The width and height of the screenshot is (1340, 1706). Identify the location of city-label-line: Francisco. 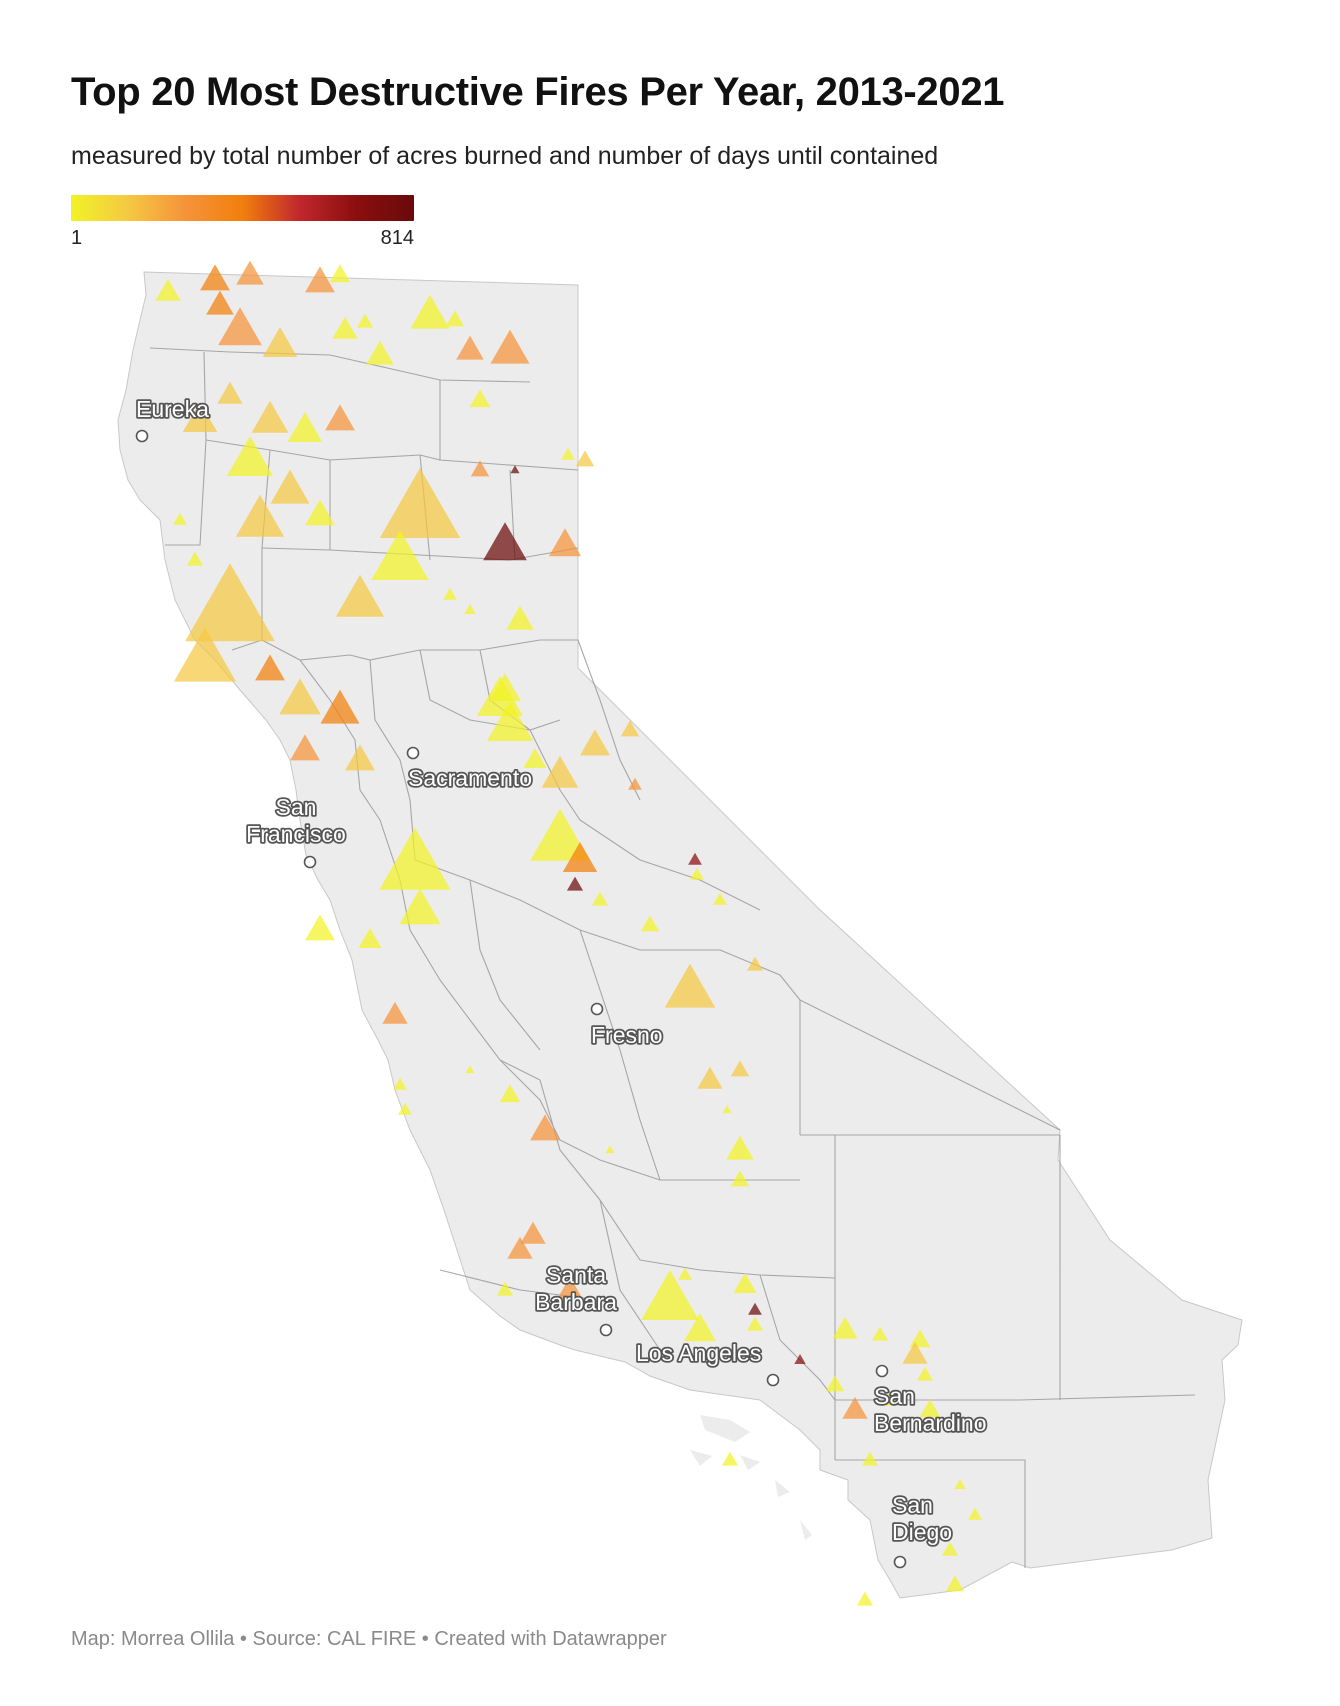
(296, 834).